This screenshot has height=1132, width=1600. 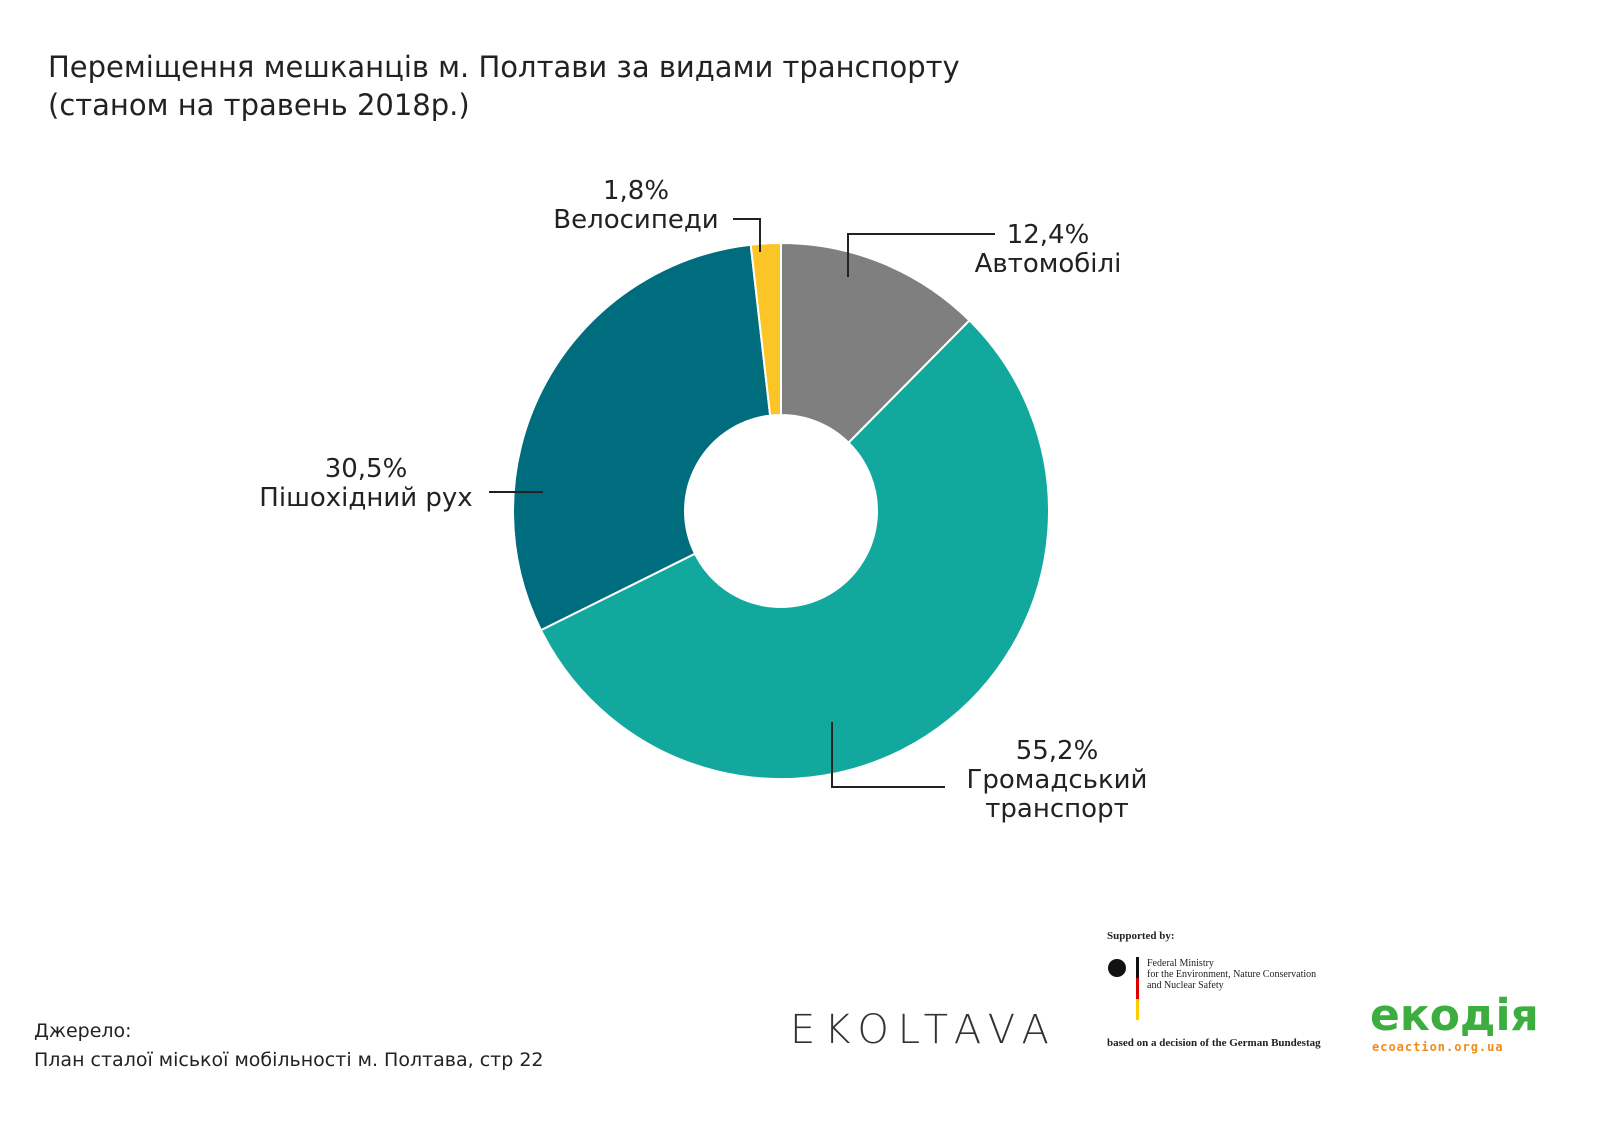 I want to click on slice-label: 1,8% Велосипеди, so click(x=636, y=206).